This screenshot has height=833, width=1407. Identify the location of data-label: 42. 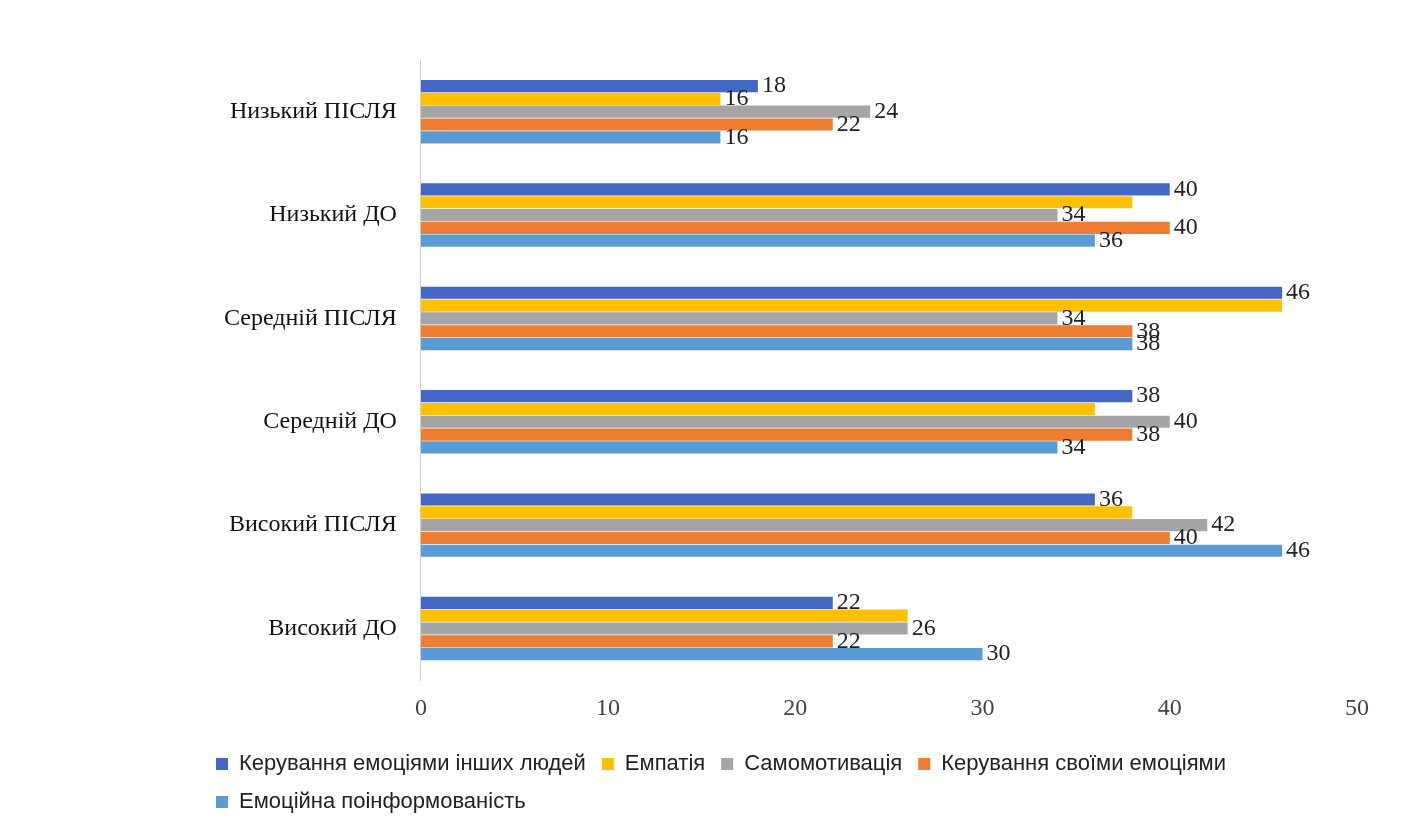
(1223, 523).